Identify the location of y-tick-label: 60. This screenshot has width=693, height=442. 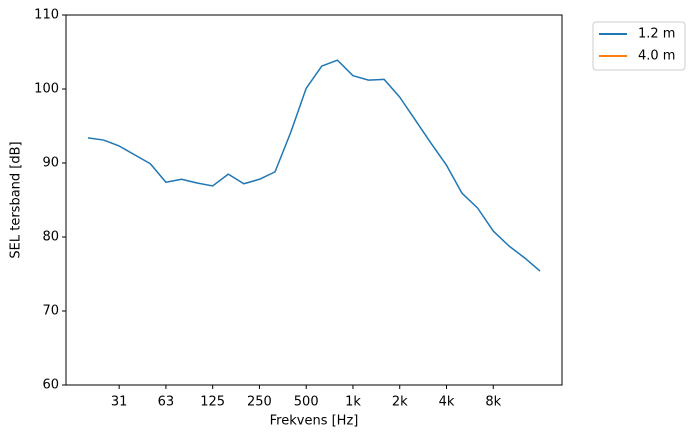
(50, 385).